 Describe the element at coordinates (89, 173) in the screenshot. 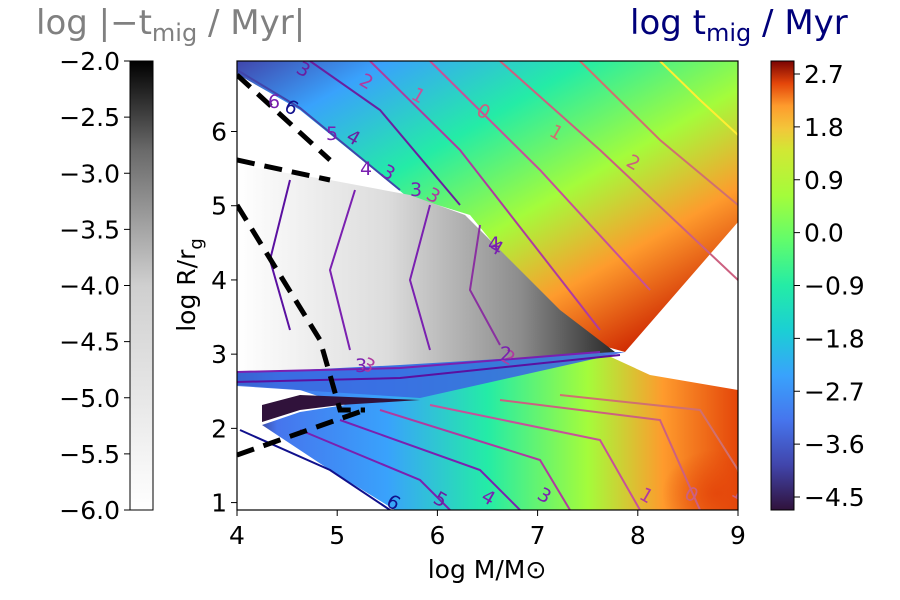

I see `left-colorbar-tick-label: −3.0` at that location.